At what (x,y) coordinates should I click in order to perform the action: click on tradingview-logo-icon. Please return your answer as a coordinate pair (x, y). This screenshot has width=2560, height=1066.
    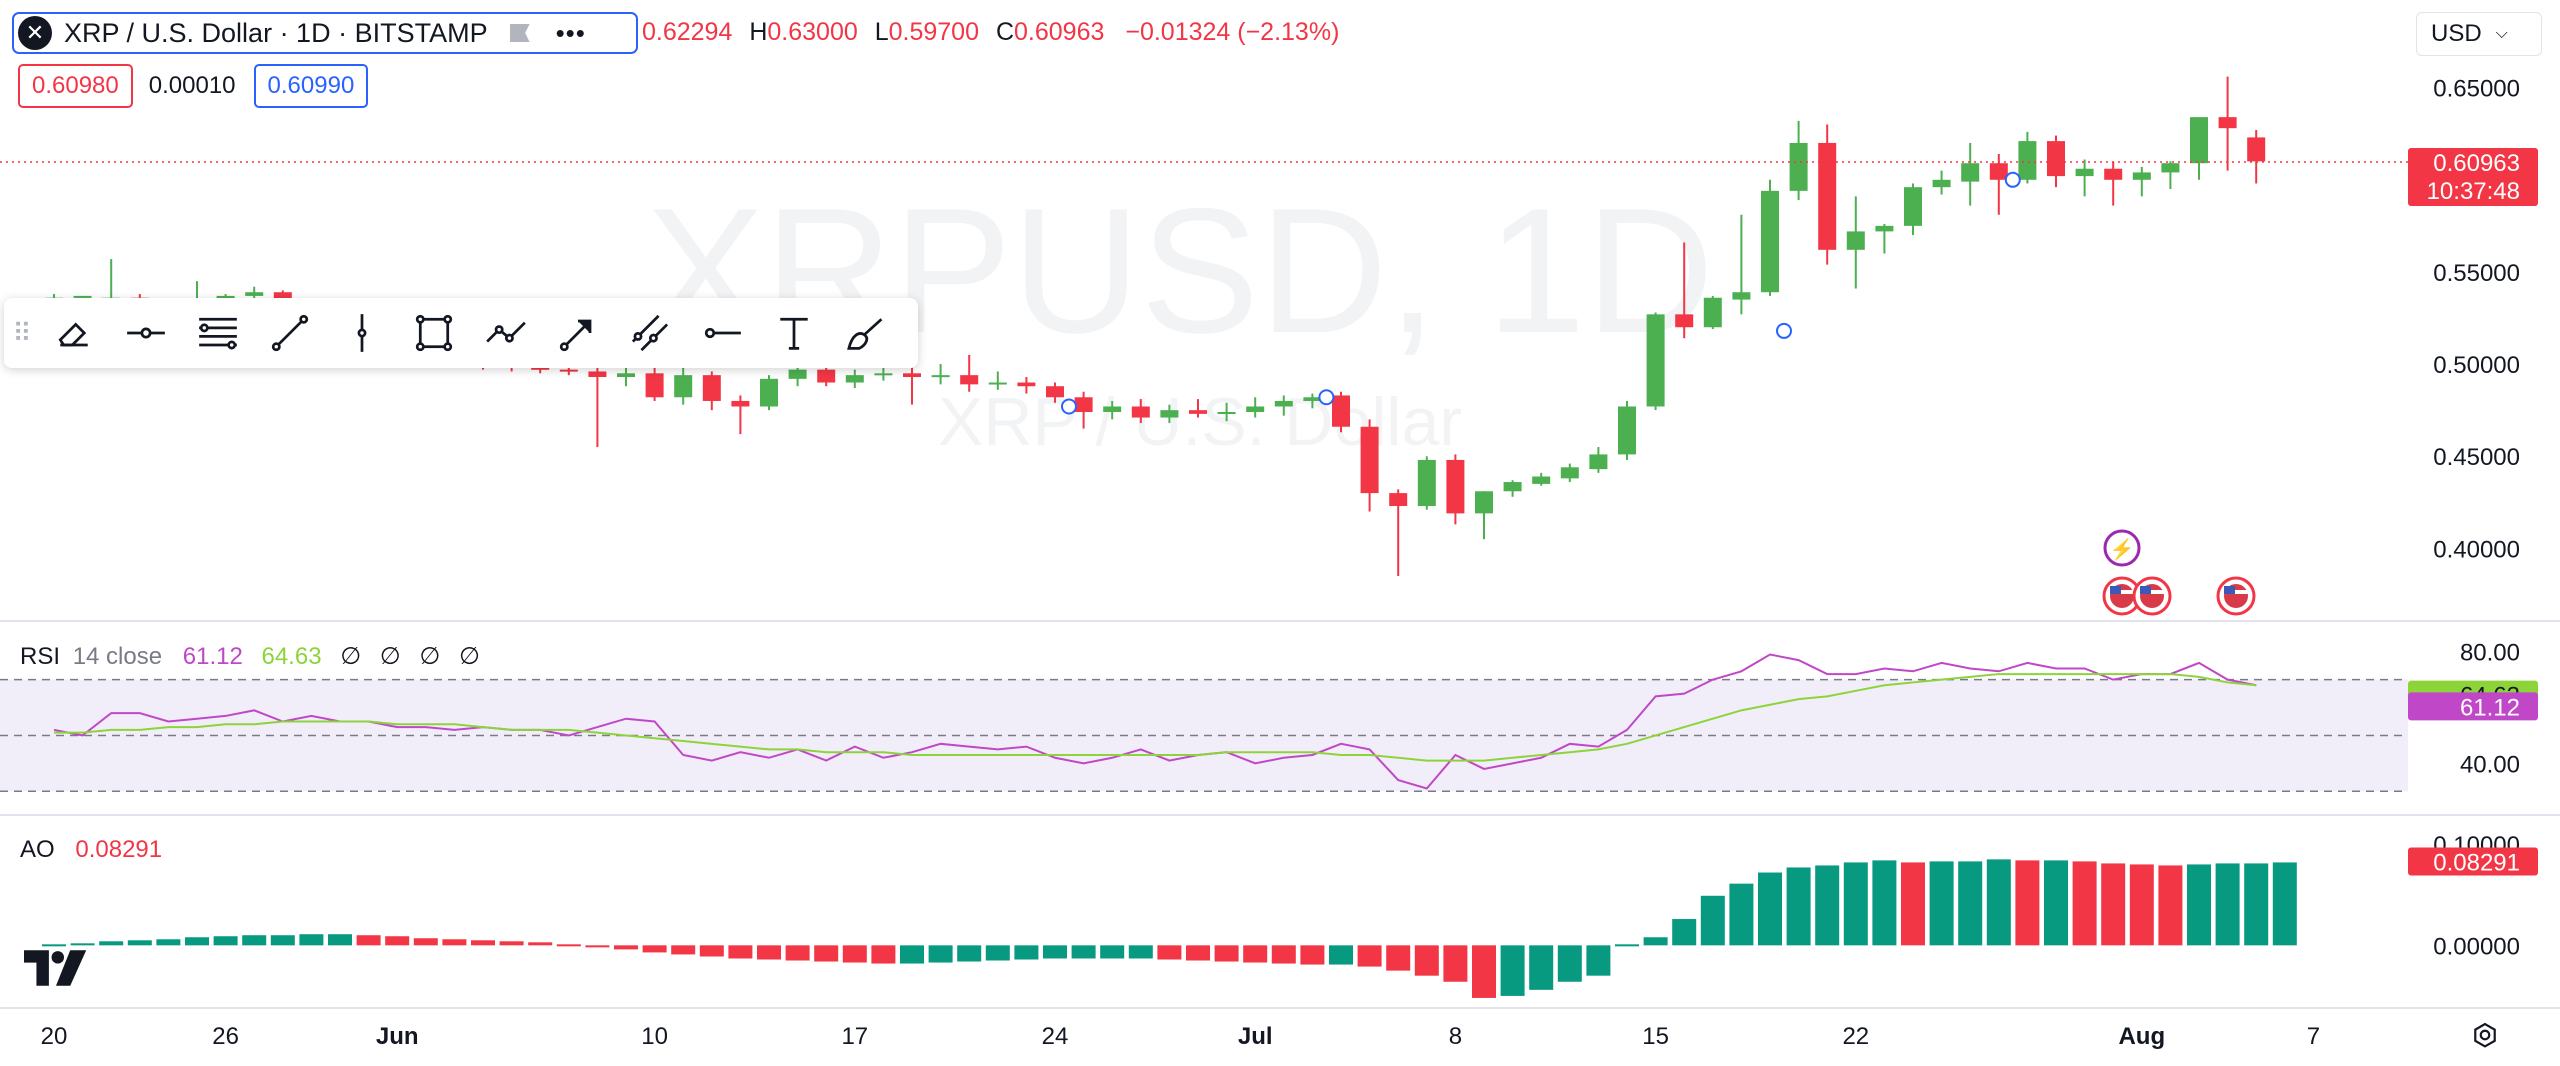
    Looking at the image, I should click on (56, 968).